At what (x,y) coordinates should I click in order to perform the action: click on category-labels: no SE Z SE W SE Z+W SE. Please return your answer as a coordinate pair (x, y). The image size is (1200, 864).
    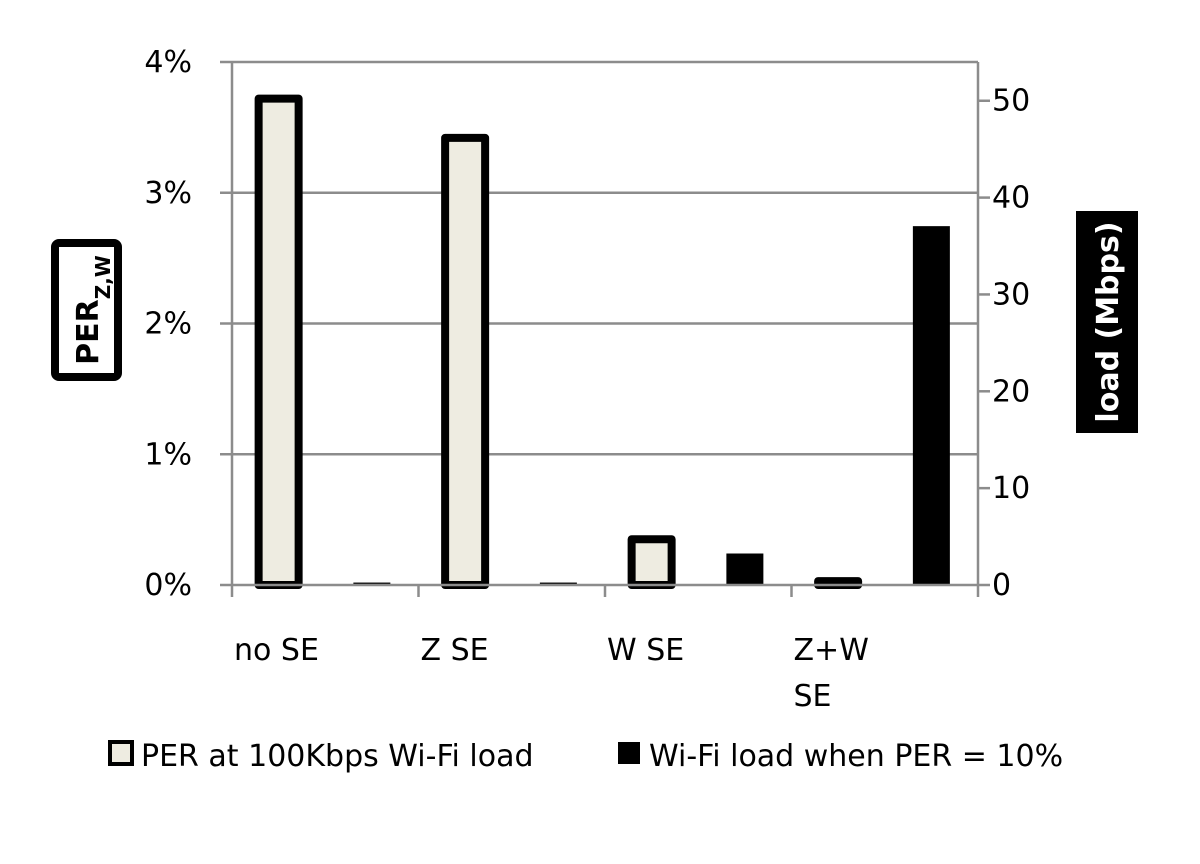
    Looking at the image, I should click on (551, 673).